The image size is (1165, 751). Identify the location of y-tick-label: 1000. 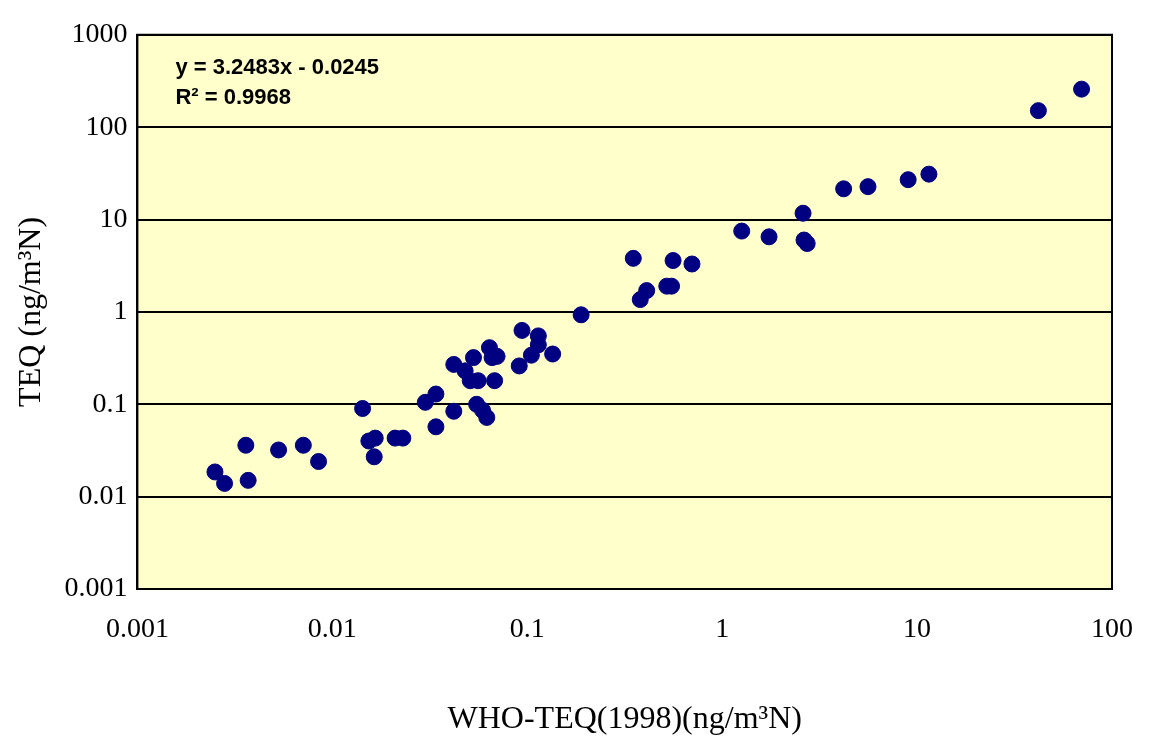
(99, 33).